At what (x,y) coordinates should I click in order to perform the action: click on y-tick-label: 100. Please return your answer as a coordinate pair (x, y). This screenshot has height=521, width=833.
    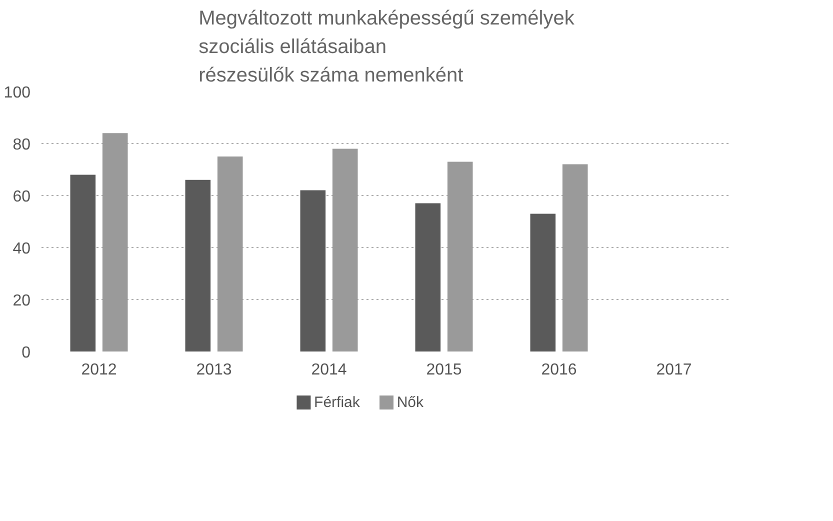
    Looking at the image, I should click on (17, 93).